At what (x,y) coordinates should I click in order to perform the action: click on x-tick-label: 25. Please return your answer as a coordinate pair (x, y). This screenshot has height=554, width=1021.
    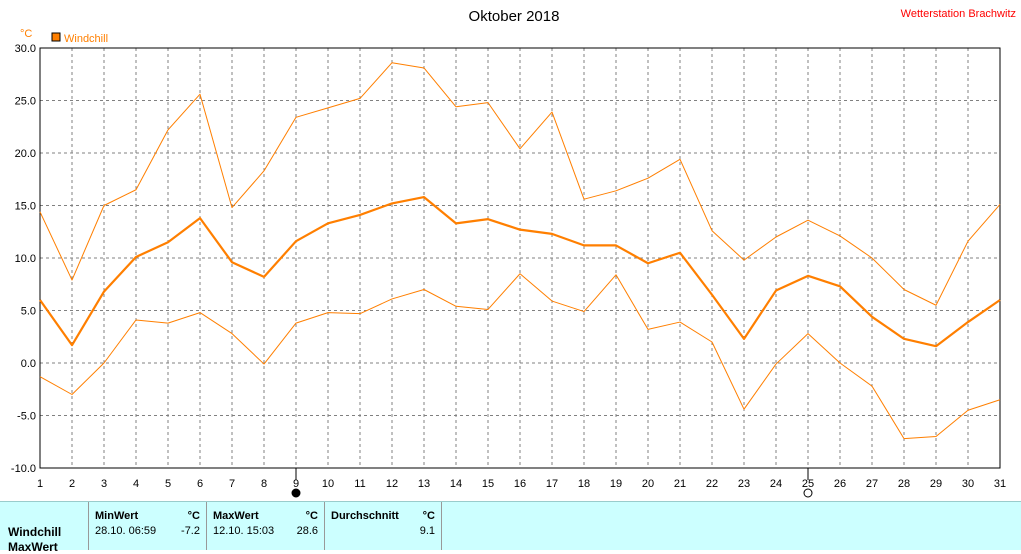
    Looking at the image, I should click on (808, 484).